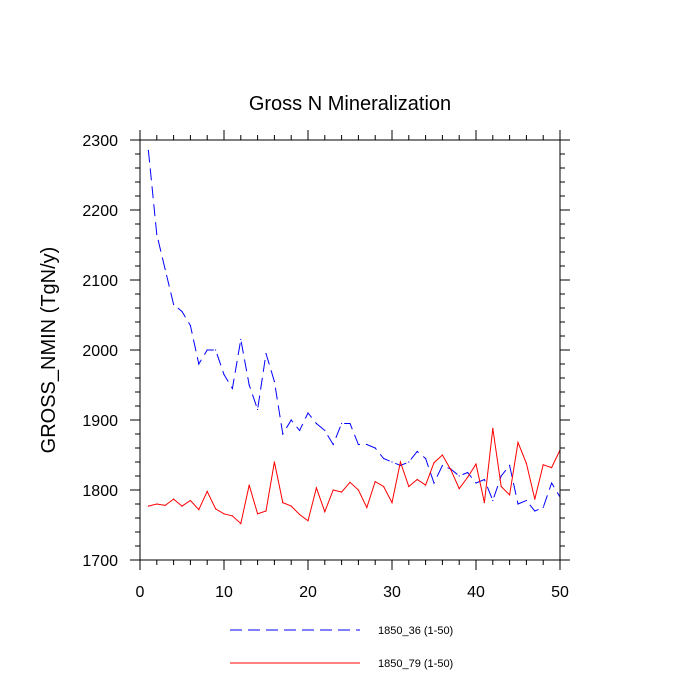 This screenshot has width=700, height=700. Describe the element at coordinates (350, 104) in the screenshot. I see `chart-title: Gross N Mineralization` at that location.